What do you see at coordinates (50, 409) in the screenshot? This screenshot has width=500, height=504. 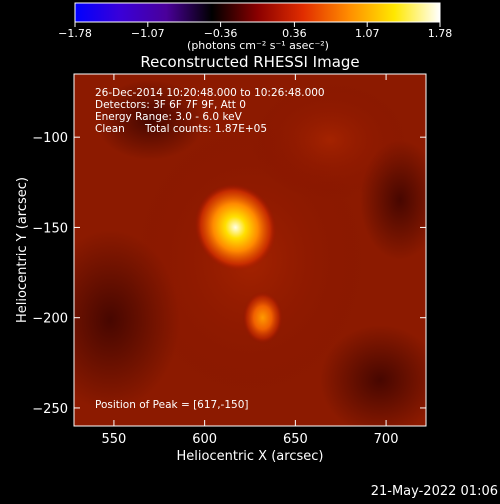 I see `y-tick-label: −250` at bounding box center [50, 409].